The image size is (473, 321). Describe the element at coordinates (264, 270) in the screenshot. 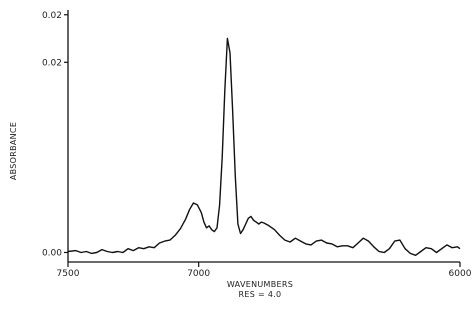

I see `x-ticks-group: 7500 7000 6000` at that location.